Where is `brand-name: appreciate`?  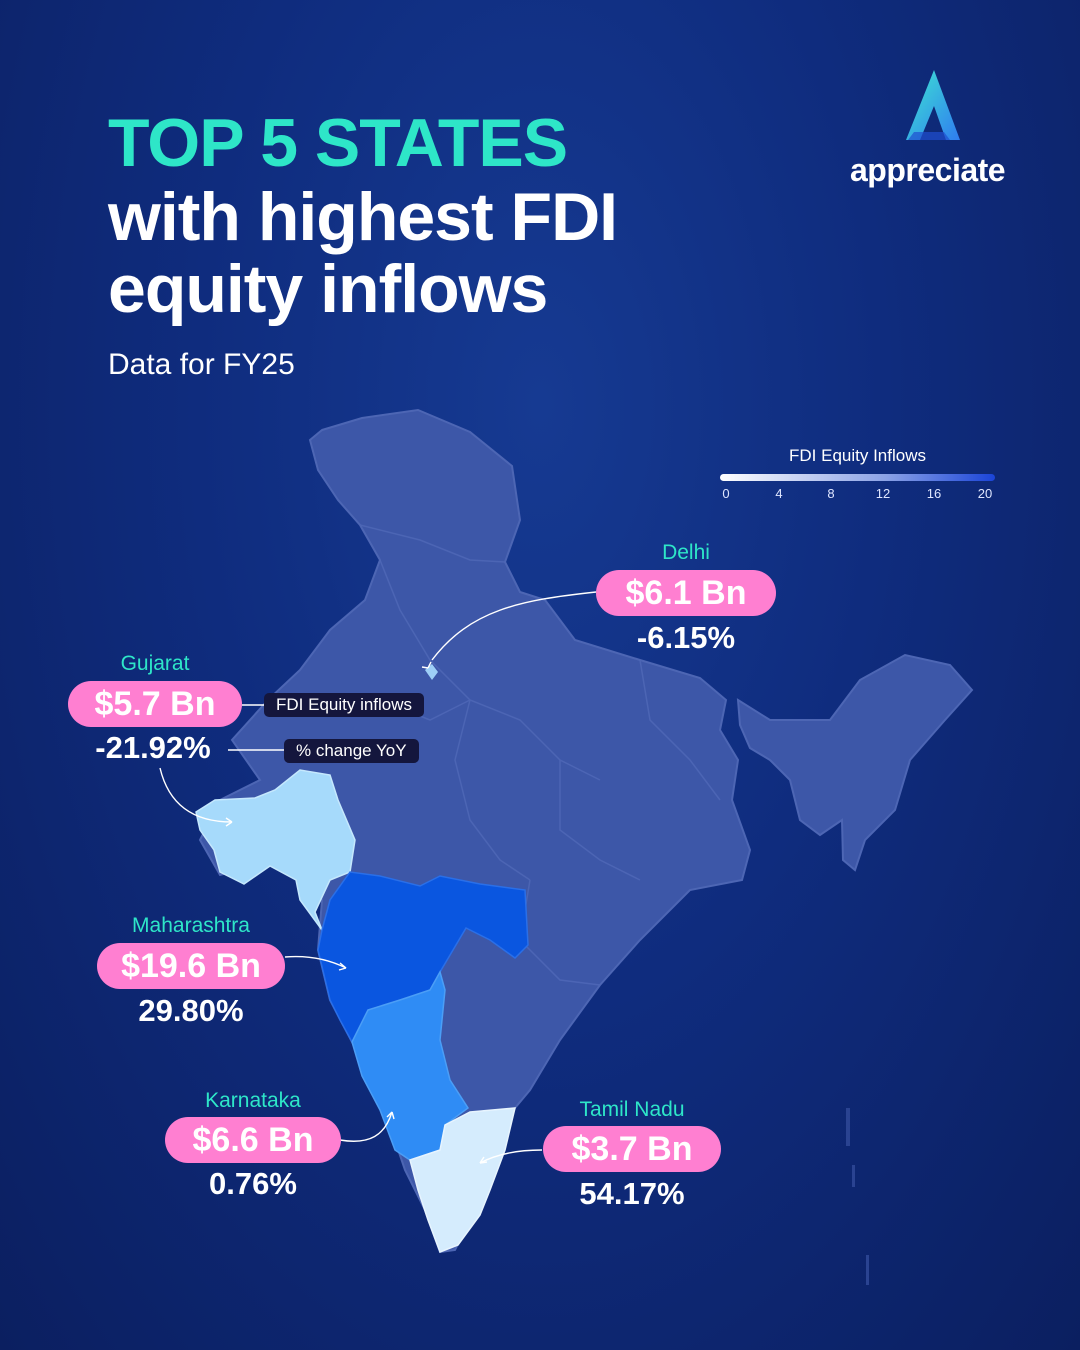
brand-name: appreciate is located at coordinates (928, 170).